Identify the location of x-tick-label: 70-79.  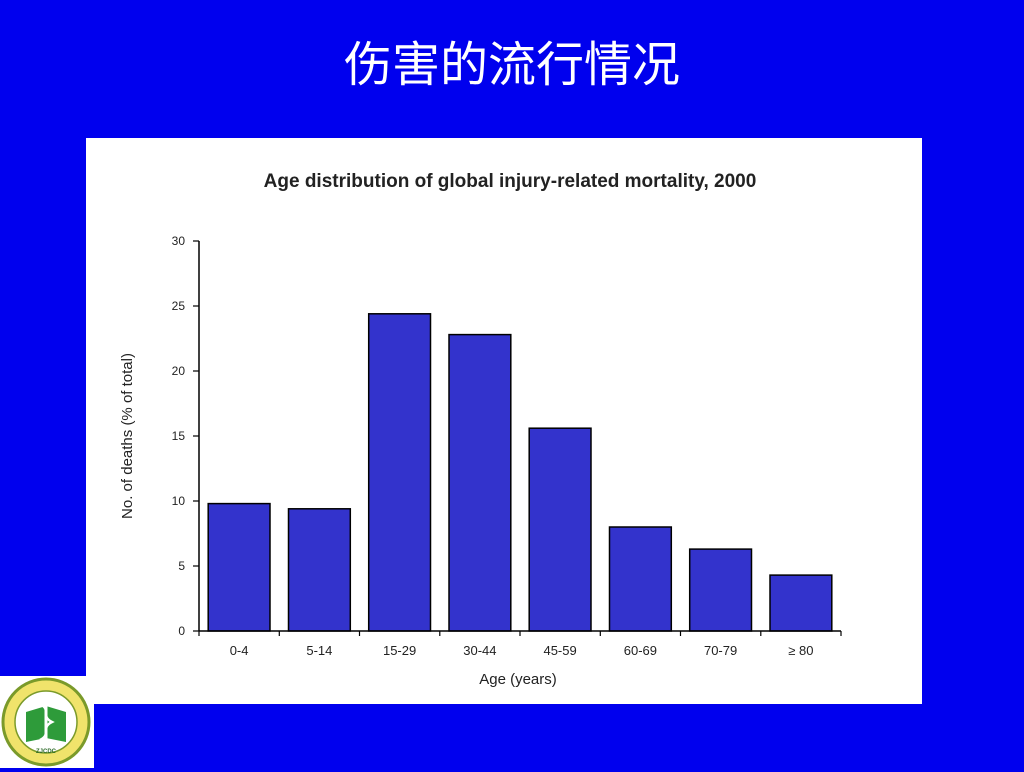
(720, 650).